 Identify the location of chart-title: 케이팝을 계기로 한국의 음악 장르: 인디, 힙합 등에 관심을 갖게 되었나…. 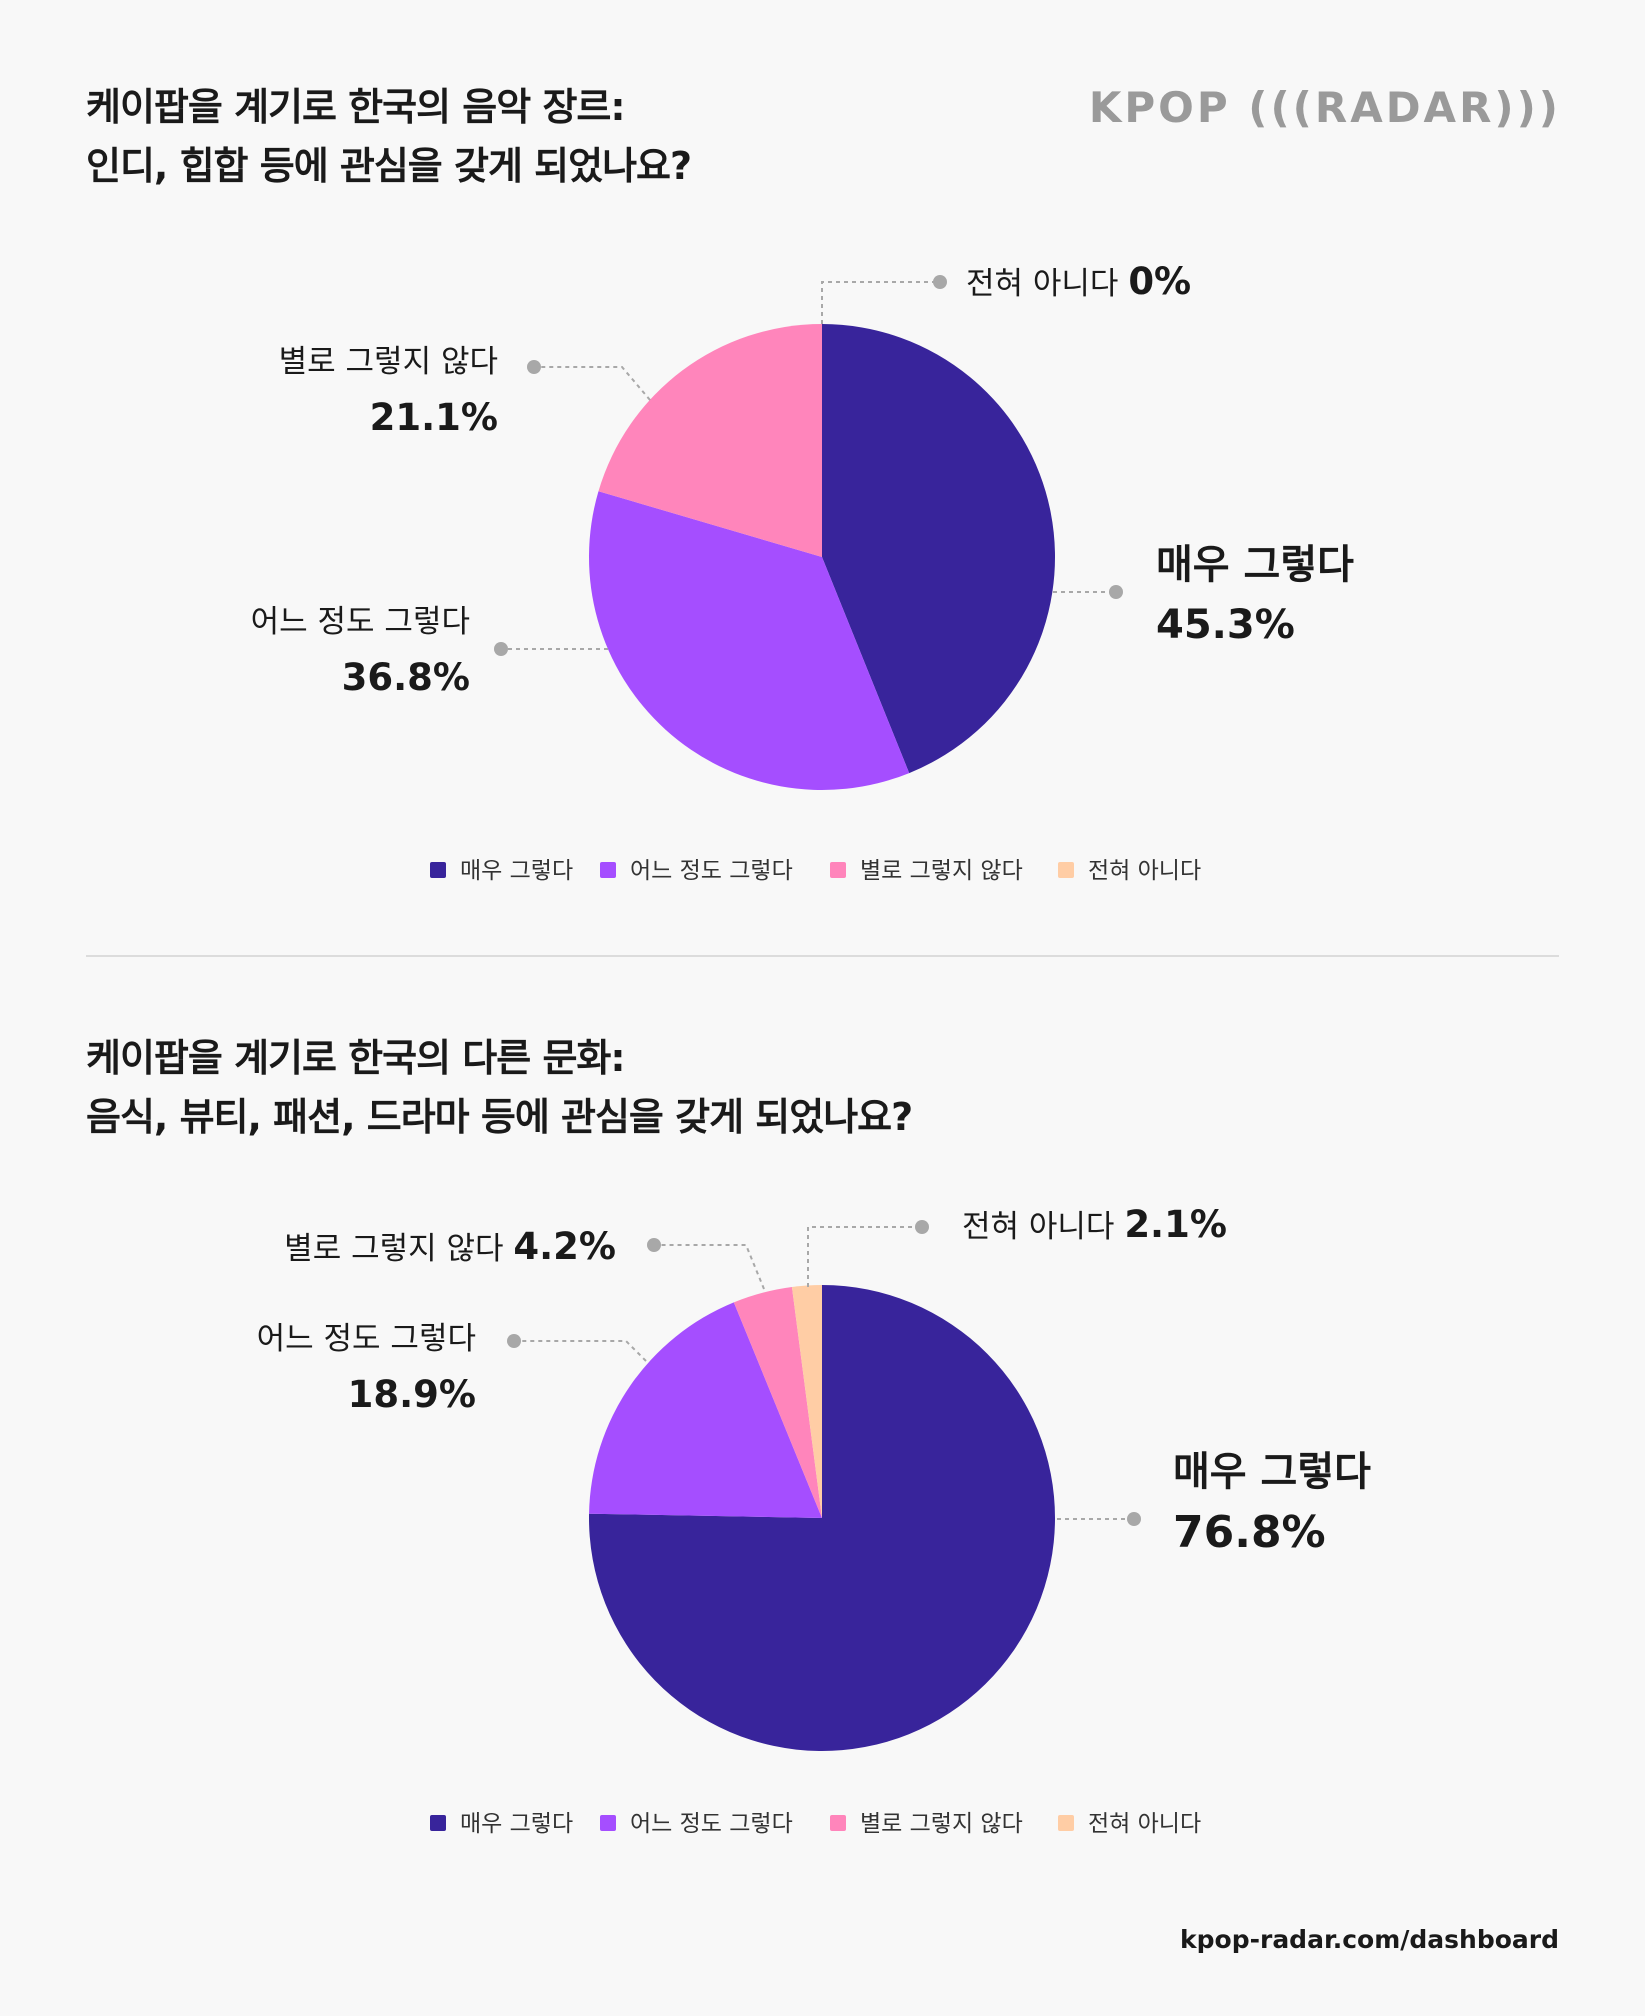
(389, 137).